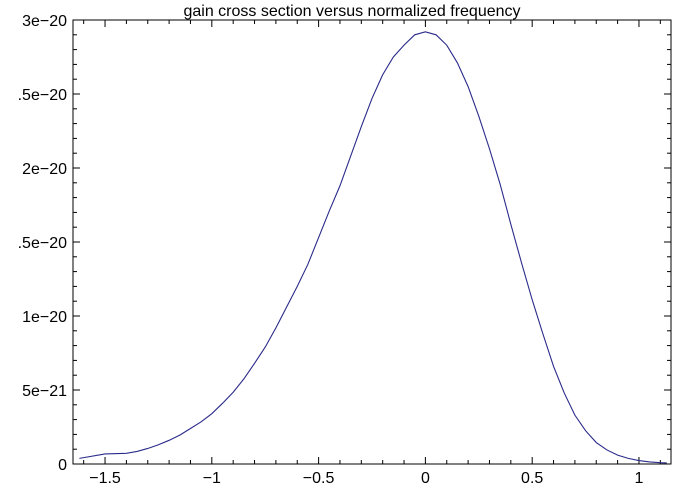 The width and height of the screenshot is (673, 487). Describe the element at coordinates (62, 465) in the screenshot. I see `y-tick-label: 0` at that location.